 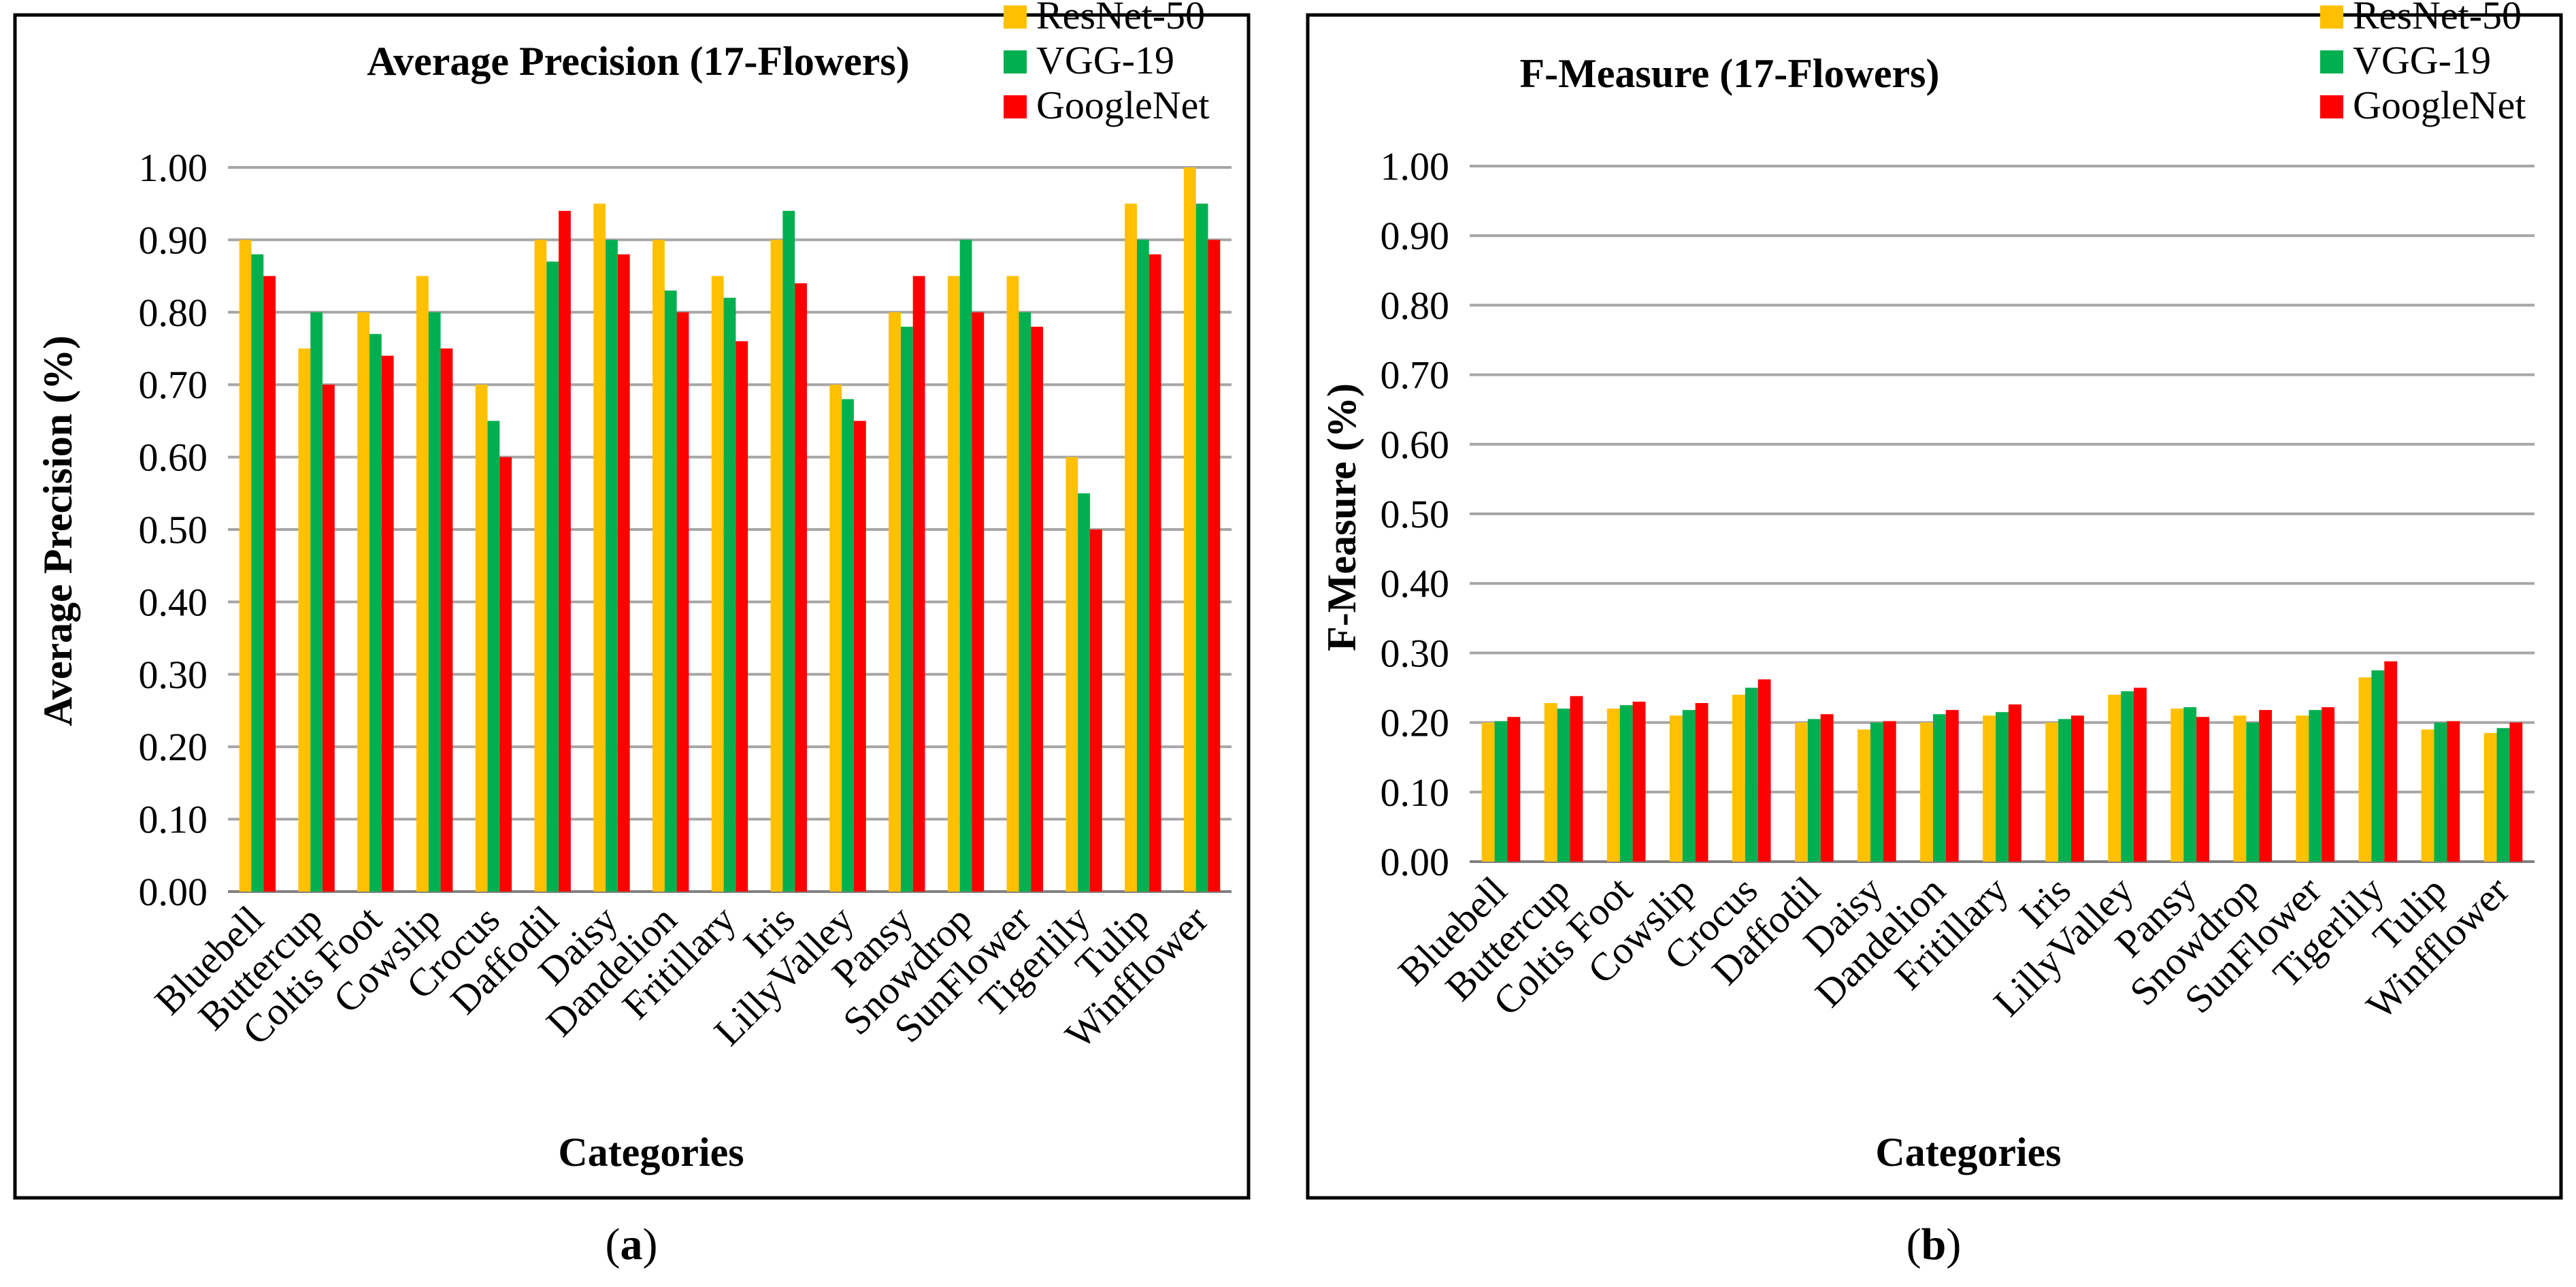 What do you see at coordinates (1968, 1152) in the screenshot?
I see `fm-x-axis-label: Categories` at bounding box center [1968, 1152].